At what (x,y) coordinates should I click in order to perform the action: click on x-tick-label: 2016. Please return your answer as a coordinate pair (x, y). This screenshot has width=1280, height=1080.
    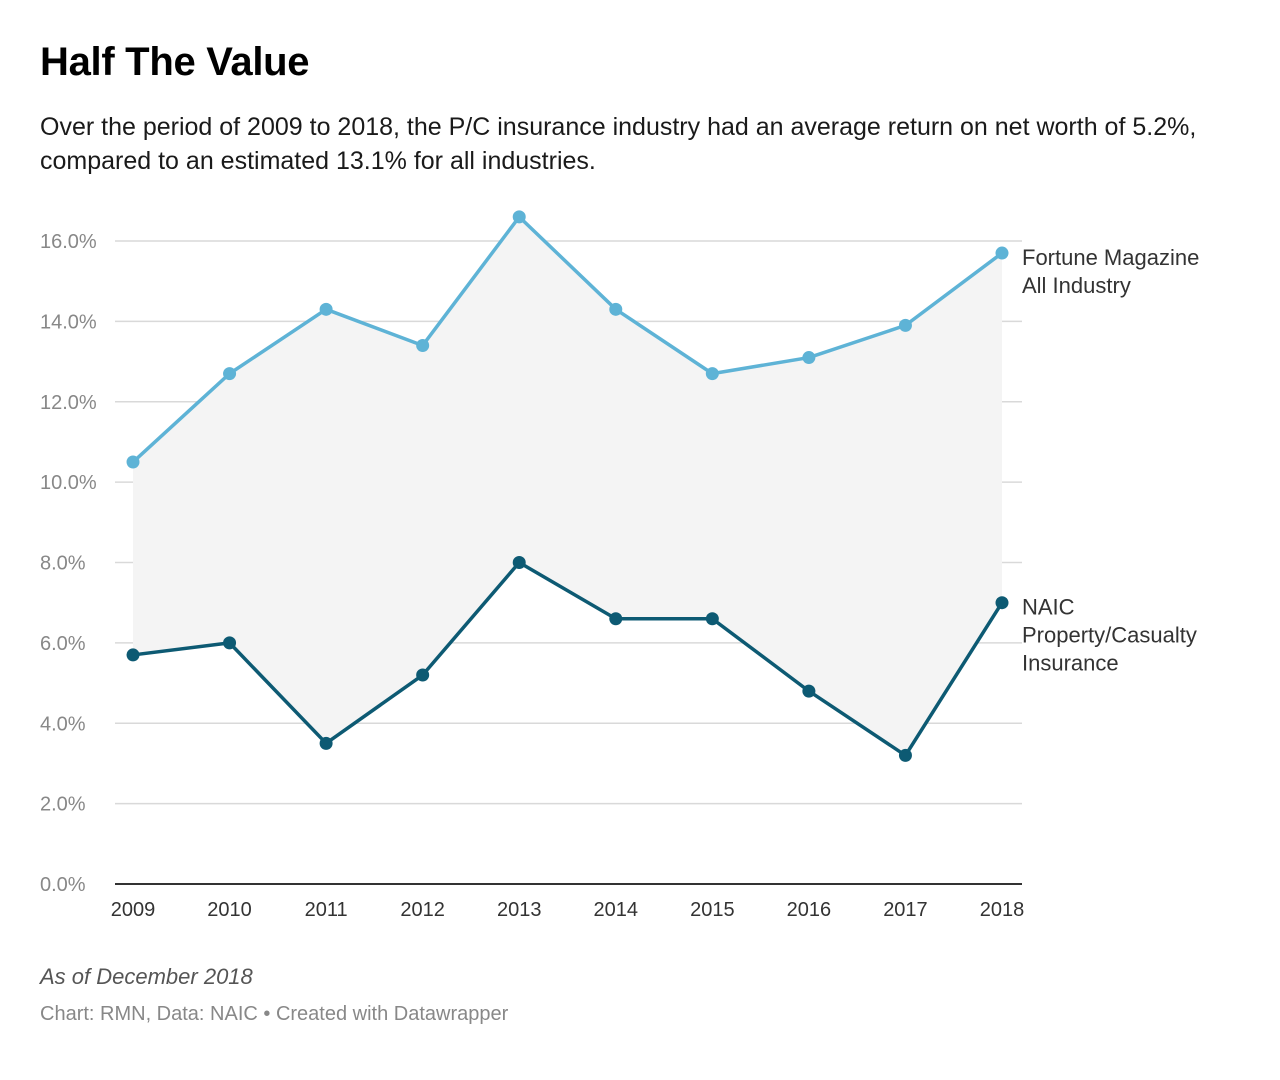
    Looking at the image, I should click on (809, 910).